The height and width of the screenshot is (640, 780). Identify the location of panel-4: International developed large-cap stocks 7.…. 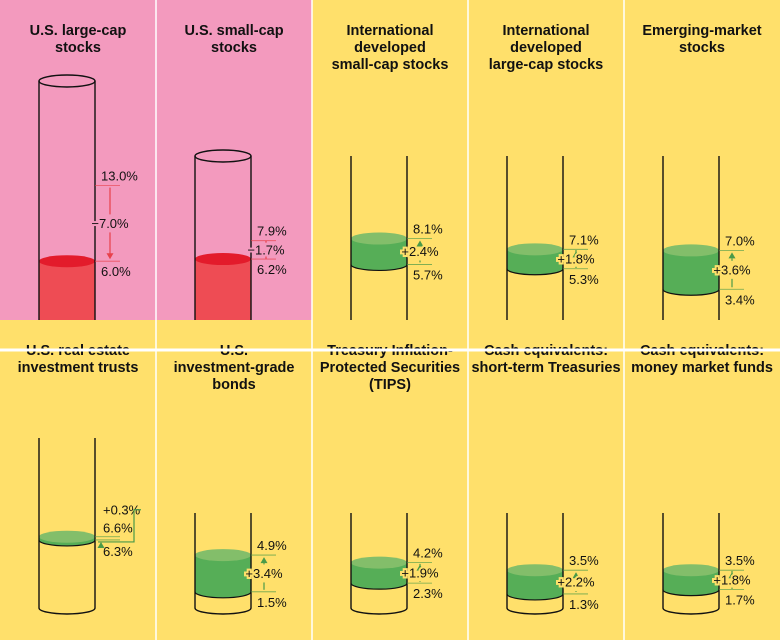
(546, 166).